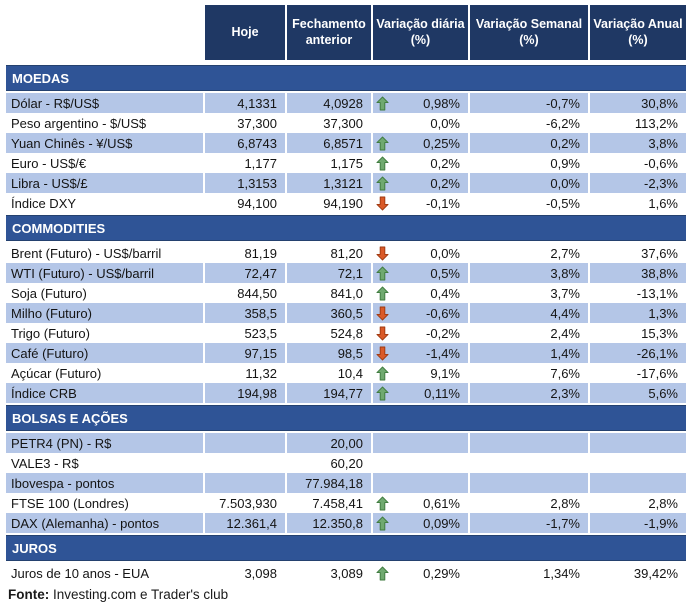 Image resolution: width=695 pixels, height=612 pixels. What do you see at coordinates (529, 353) in the screenshot?
I see `cell-variacao-semanal: 1,4%` at bounding box center [529, 353].